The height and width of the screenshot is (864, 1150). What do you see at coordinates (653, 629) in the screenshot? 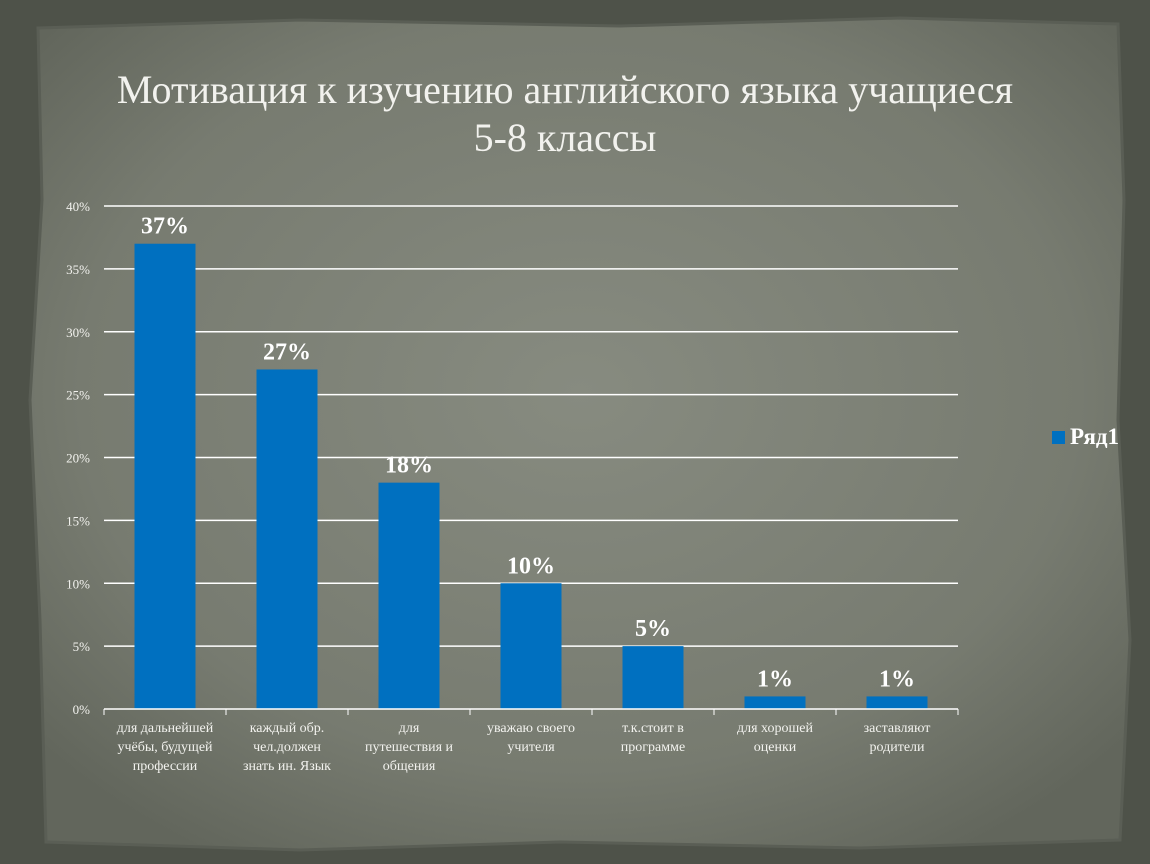
I see `data-label: 5%` at bounding box center [653, 629].